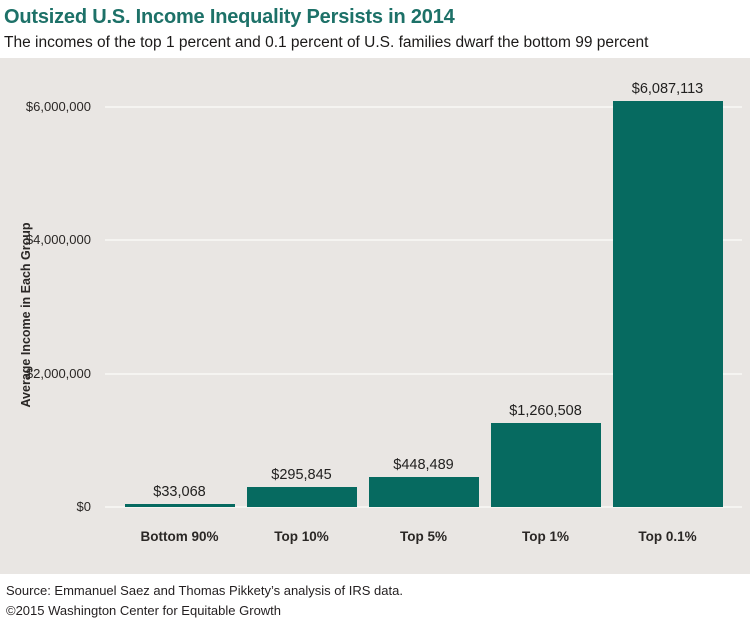 This screenshot has width=750, height=624. Describe the element at coordinates (179, 536) in the screenshot. I see `x-category-label: Bottom 90%` at that location.